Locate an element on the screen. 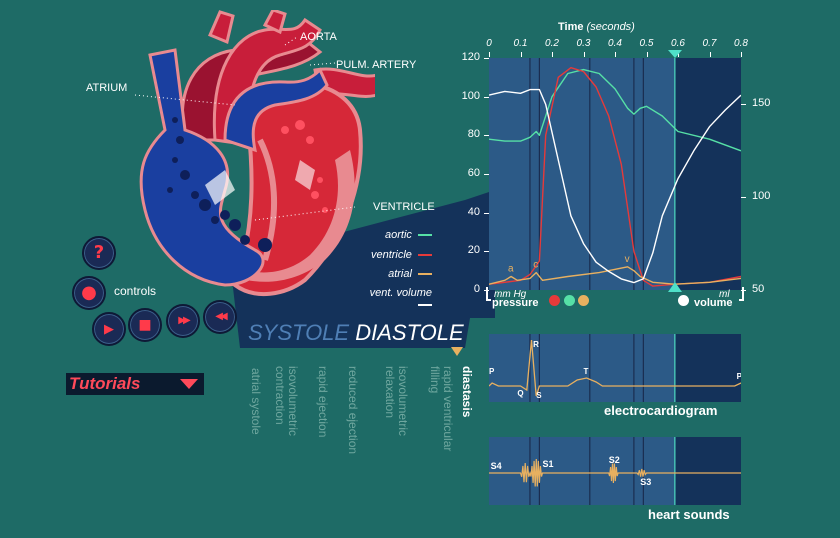 This screenshot has width=840, height=538. diastole-label: DIASTOLE is located at coordinates (409, 332).